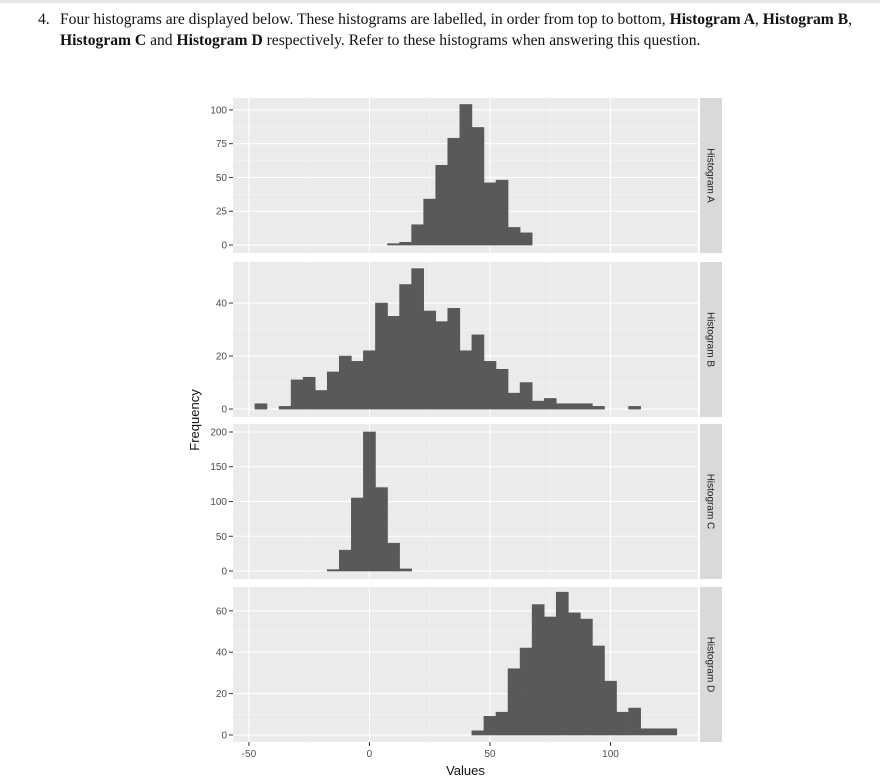 The image size is (880, 781). I want to click on strip-label: Histogram D, so click(710, 665).